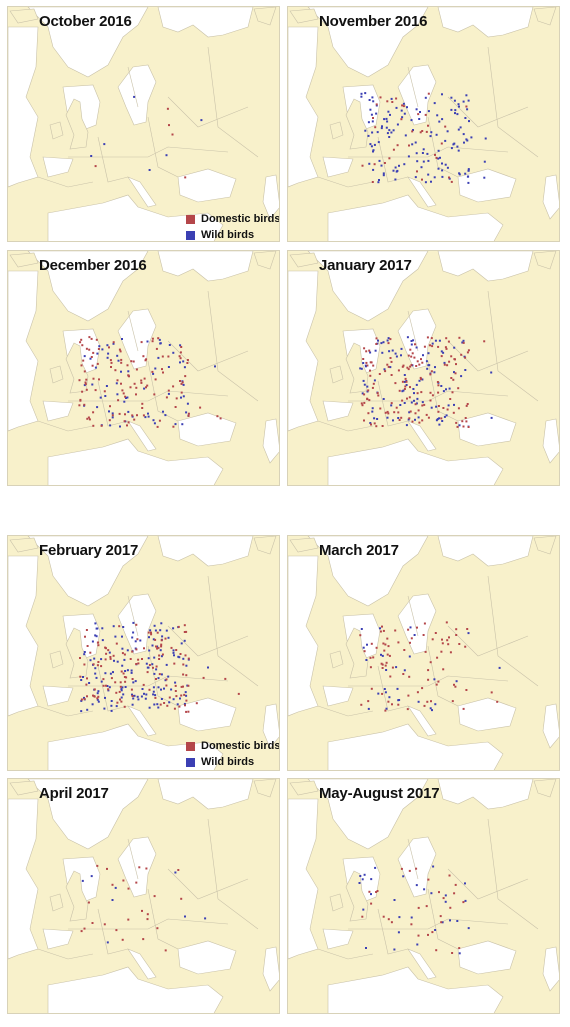 This screenshot has width=570, height=1027. I want to click on europe-map, so click(424, 368).